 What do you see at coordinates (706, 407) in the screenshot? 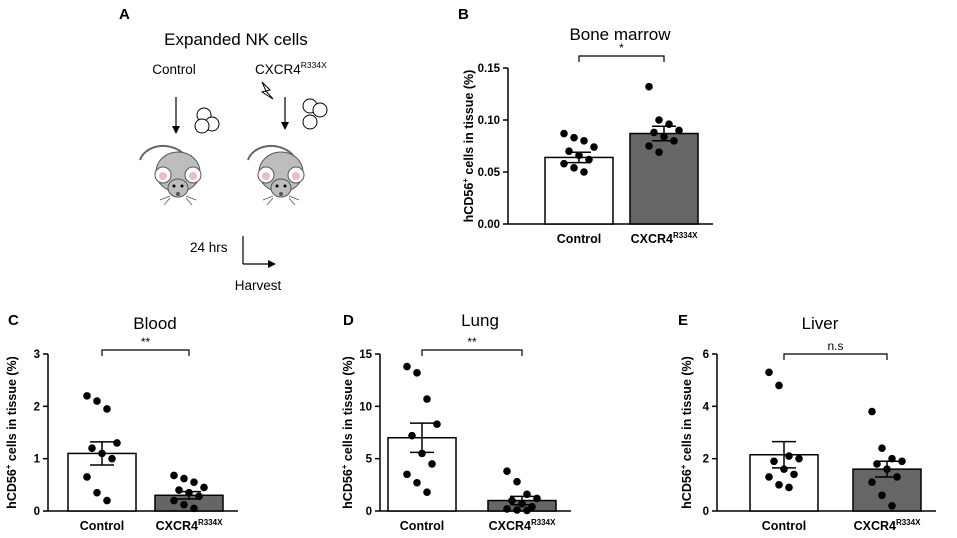
I see `y-tick-label: 4` at bounding box center [706, 407].